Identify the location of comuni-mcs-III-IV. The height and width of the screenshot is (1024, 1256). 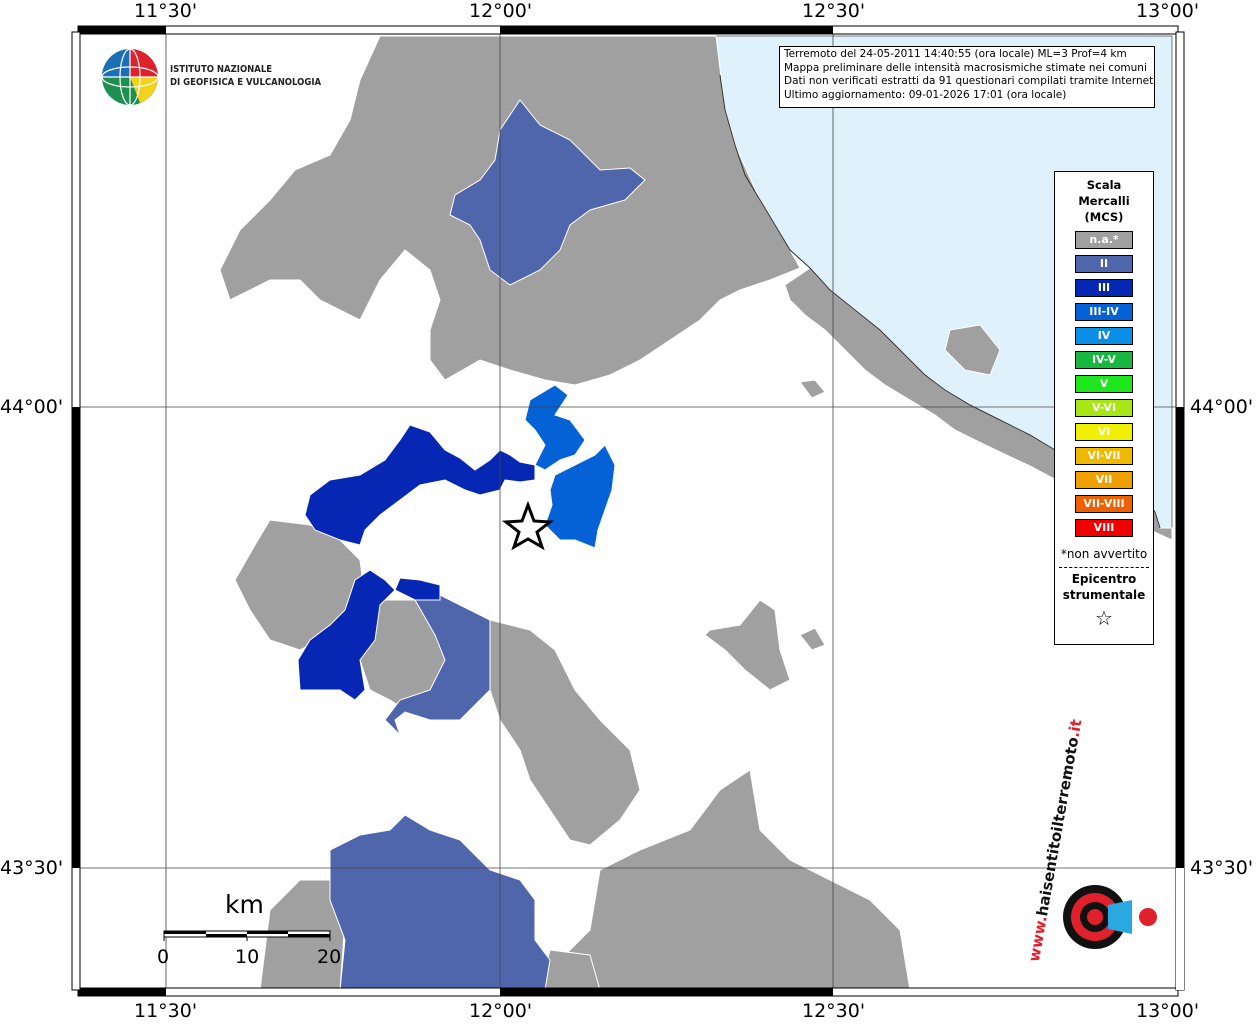
(570, 466).